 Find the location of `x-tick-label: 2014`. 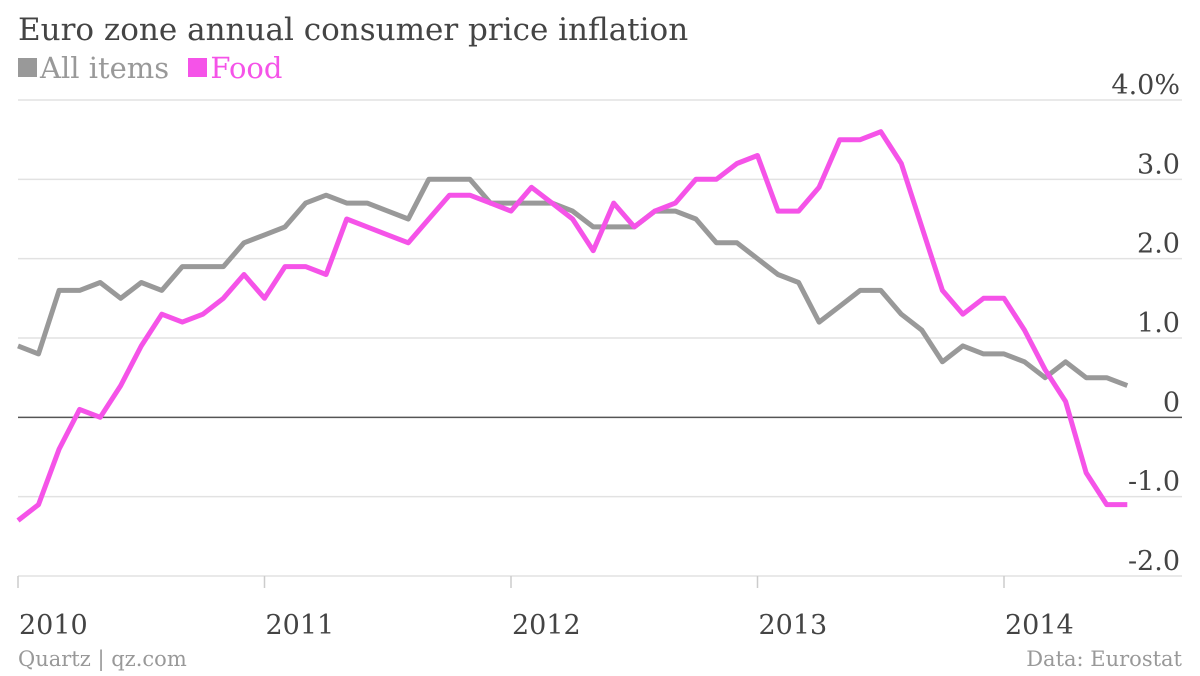

x-tick-label: 2014 is located at coordinates (1039, 625).